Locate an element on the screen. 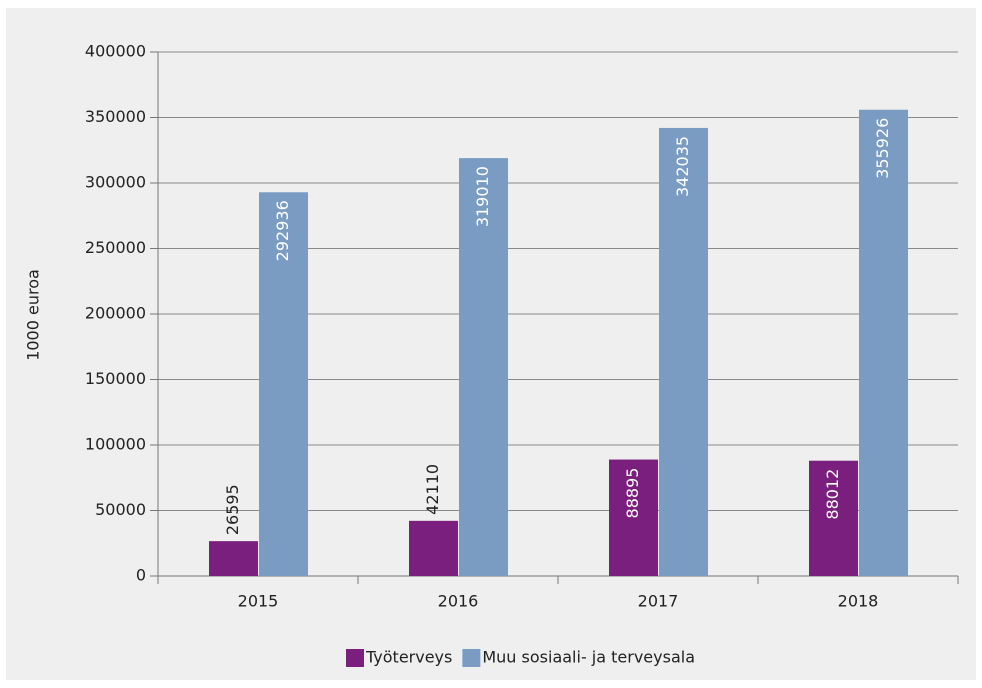 The height and width of the screenshot is (688, 982). data-label: 355926 is located at coordinates (882, 148).